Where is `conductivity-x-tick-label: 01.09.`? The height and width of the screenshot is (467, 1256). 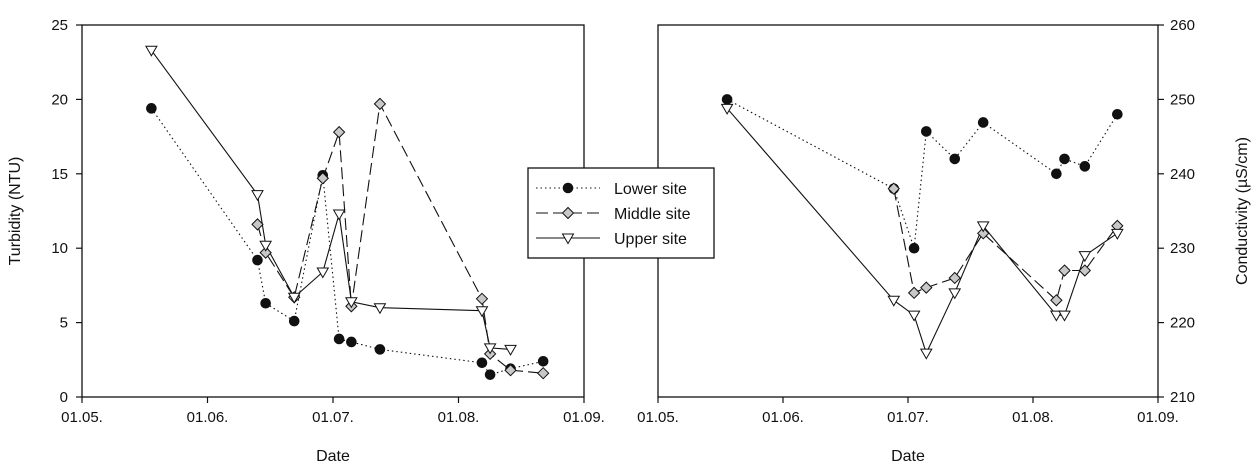
conductivity-x-tick-label: 01.09. is located at coordinates (1158, 417).